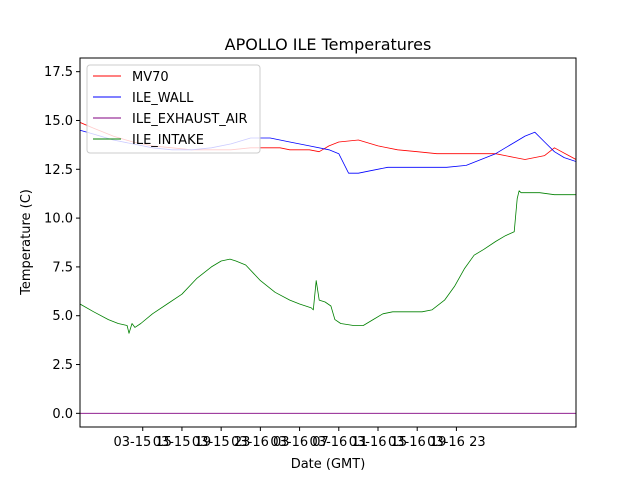 The height and width of the screenshot is (484, 640). What do you see at coordinates (182, 442) in the screenshot?
I see `x-tick-label: 03-15 19` at bounding box center [182, 442].